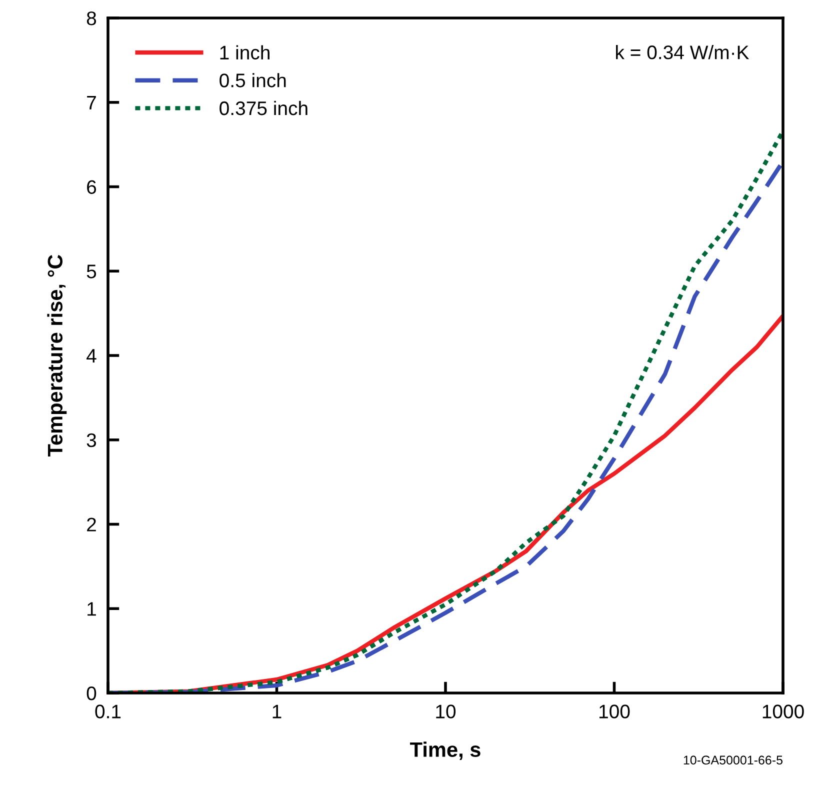 The image size is (815, 785). What do you see at coordinates (683, 52) in the screenshot?
I see `annotation: k = 0.34 W/m·K` at bounding box center [683, 52].